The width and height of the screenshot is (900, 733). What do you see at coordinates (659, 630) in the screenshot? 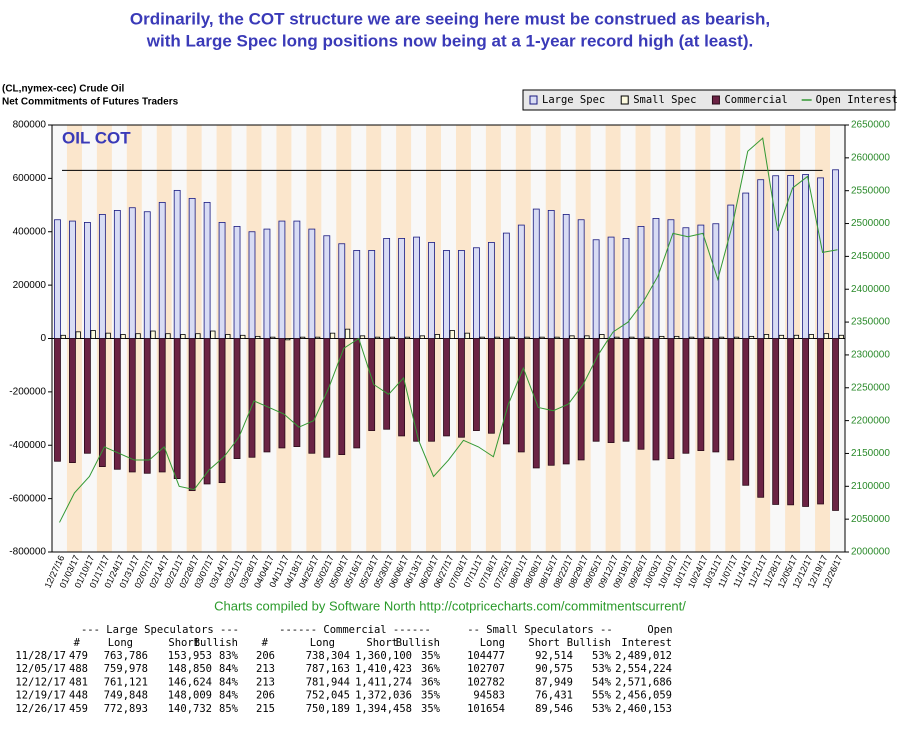
I see `group-header: Open` at bounding box center [659, 630].